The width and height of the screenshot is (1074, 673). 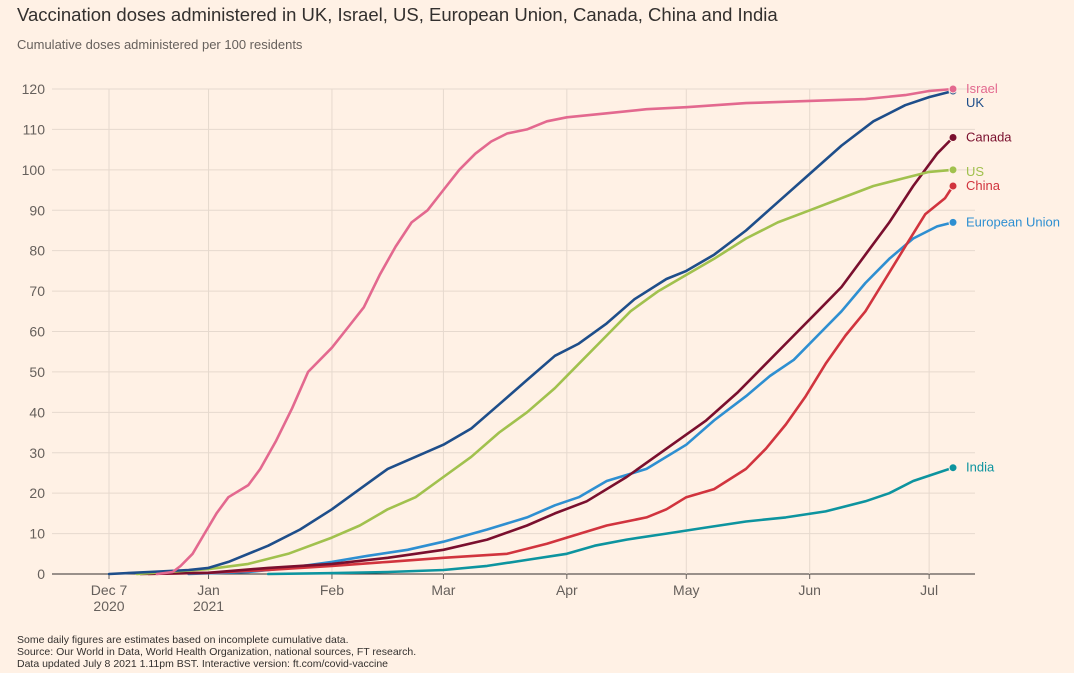 I want to click on y-tick-label: 100, so click(x=34, y=170).